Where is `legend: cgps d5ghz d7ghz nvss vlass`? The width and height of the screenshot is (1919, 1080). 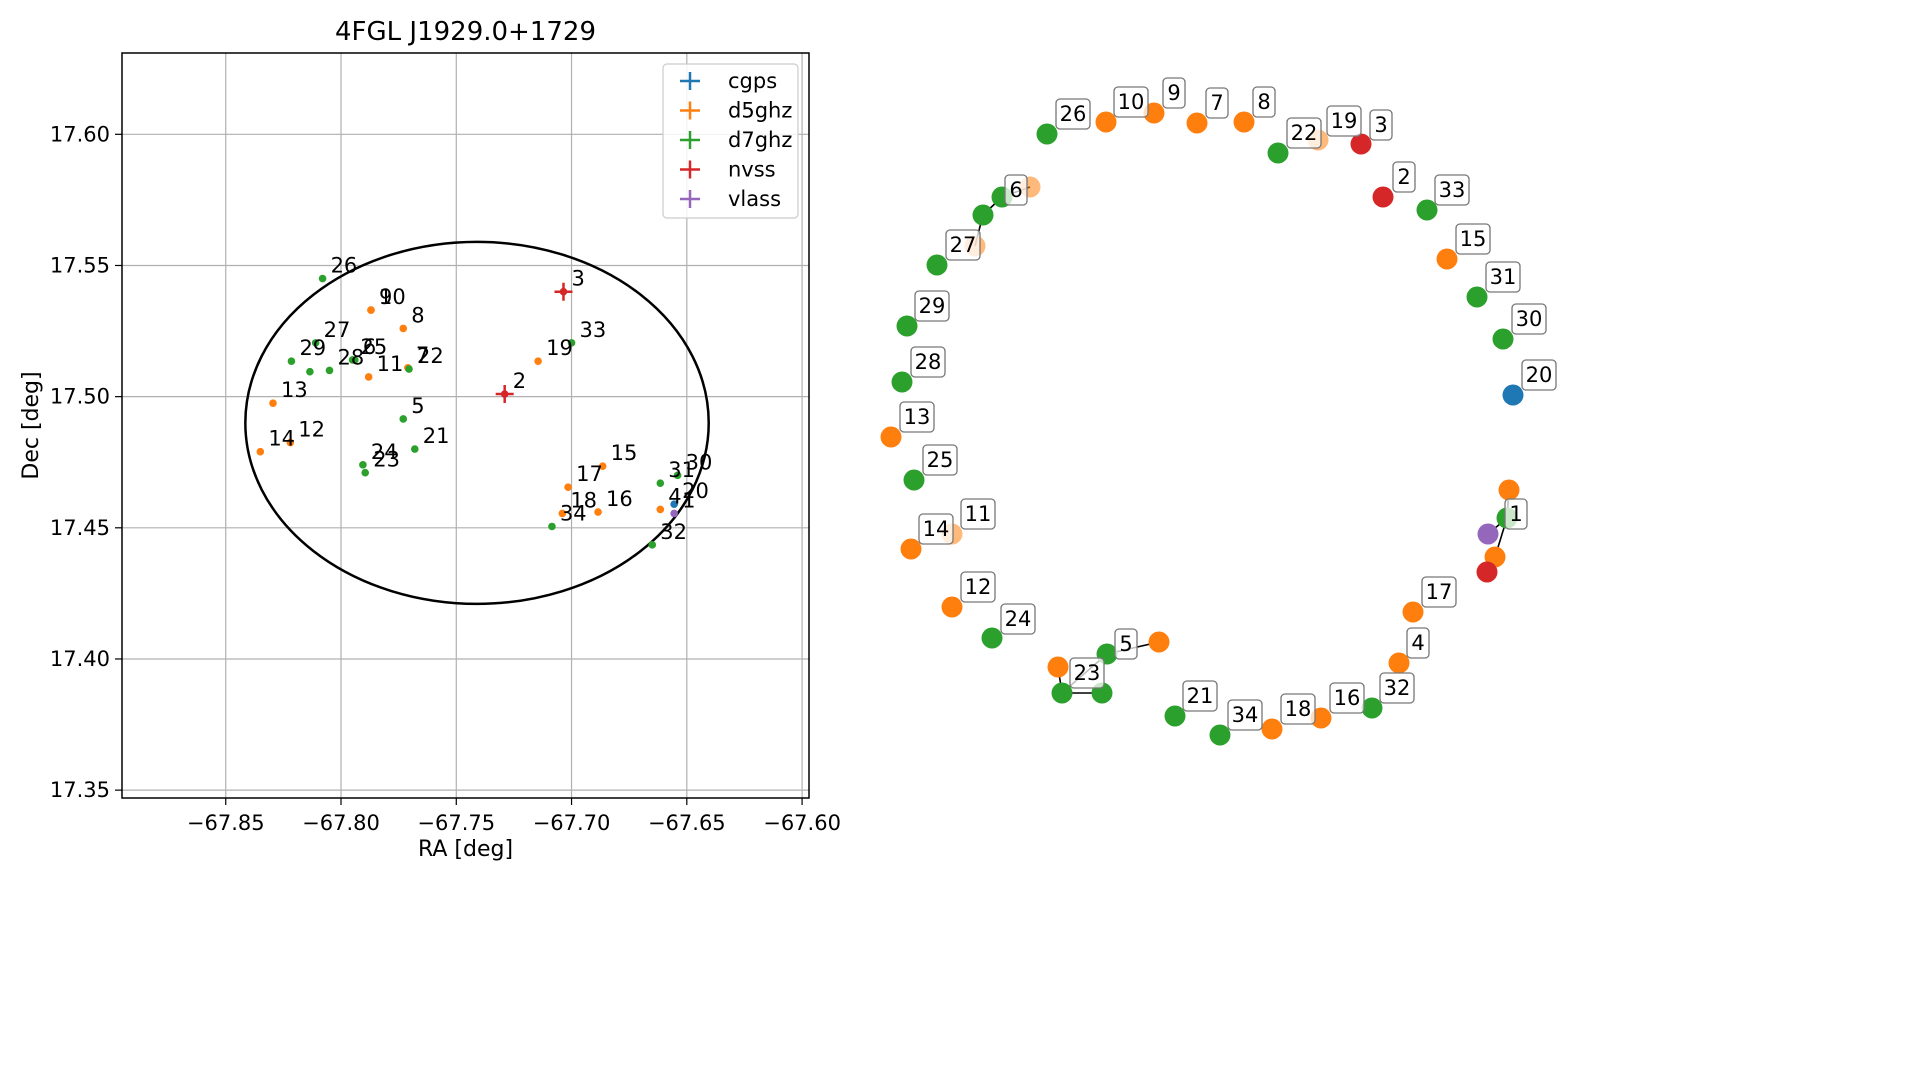
legend: cgps d5ghz d7ghz nvss vlass is located at coordinates (730, 141).